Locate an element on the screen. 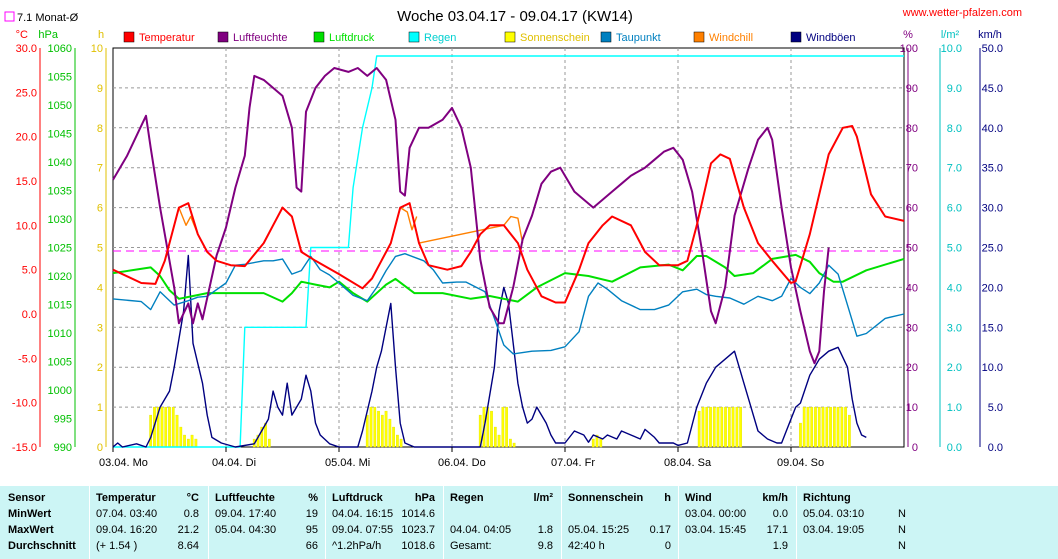 The image size is (1058, 559). stats-column-title: Wind is located at coordinates (698, 498).